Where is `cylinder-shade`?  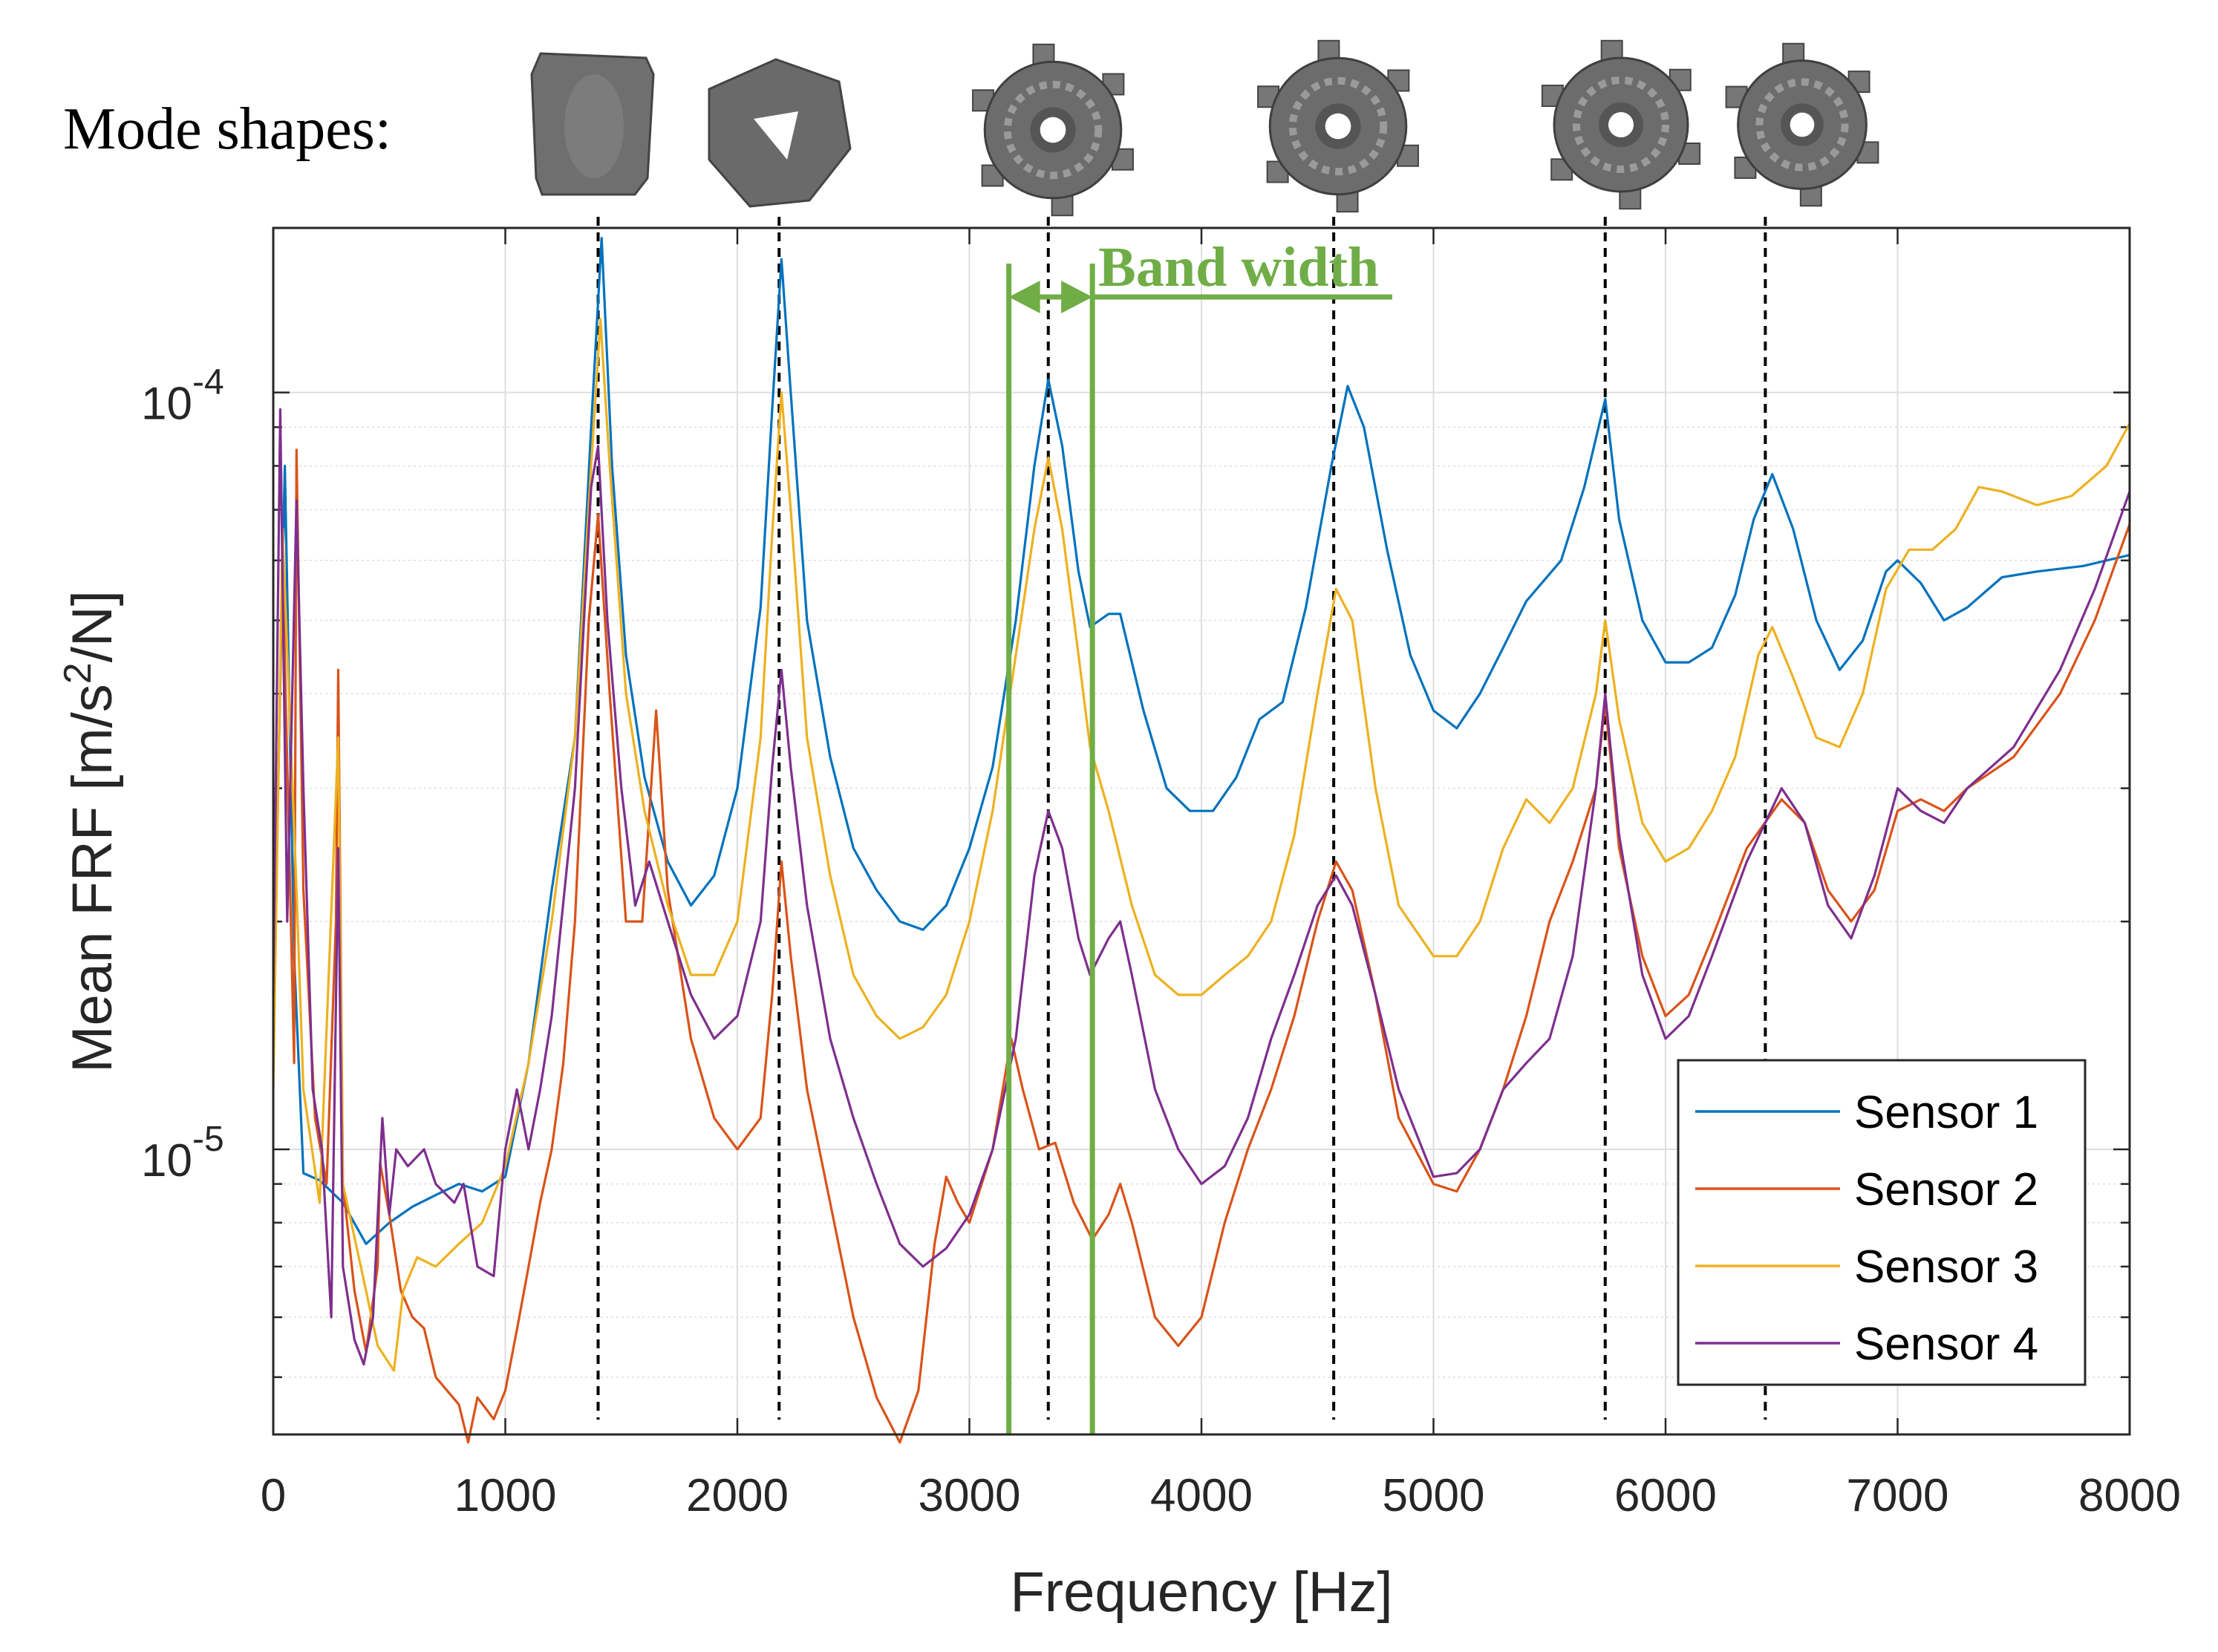
cylinder-shade is located at coordinates (594, 126).